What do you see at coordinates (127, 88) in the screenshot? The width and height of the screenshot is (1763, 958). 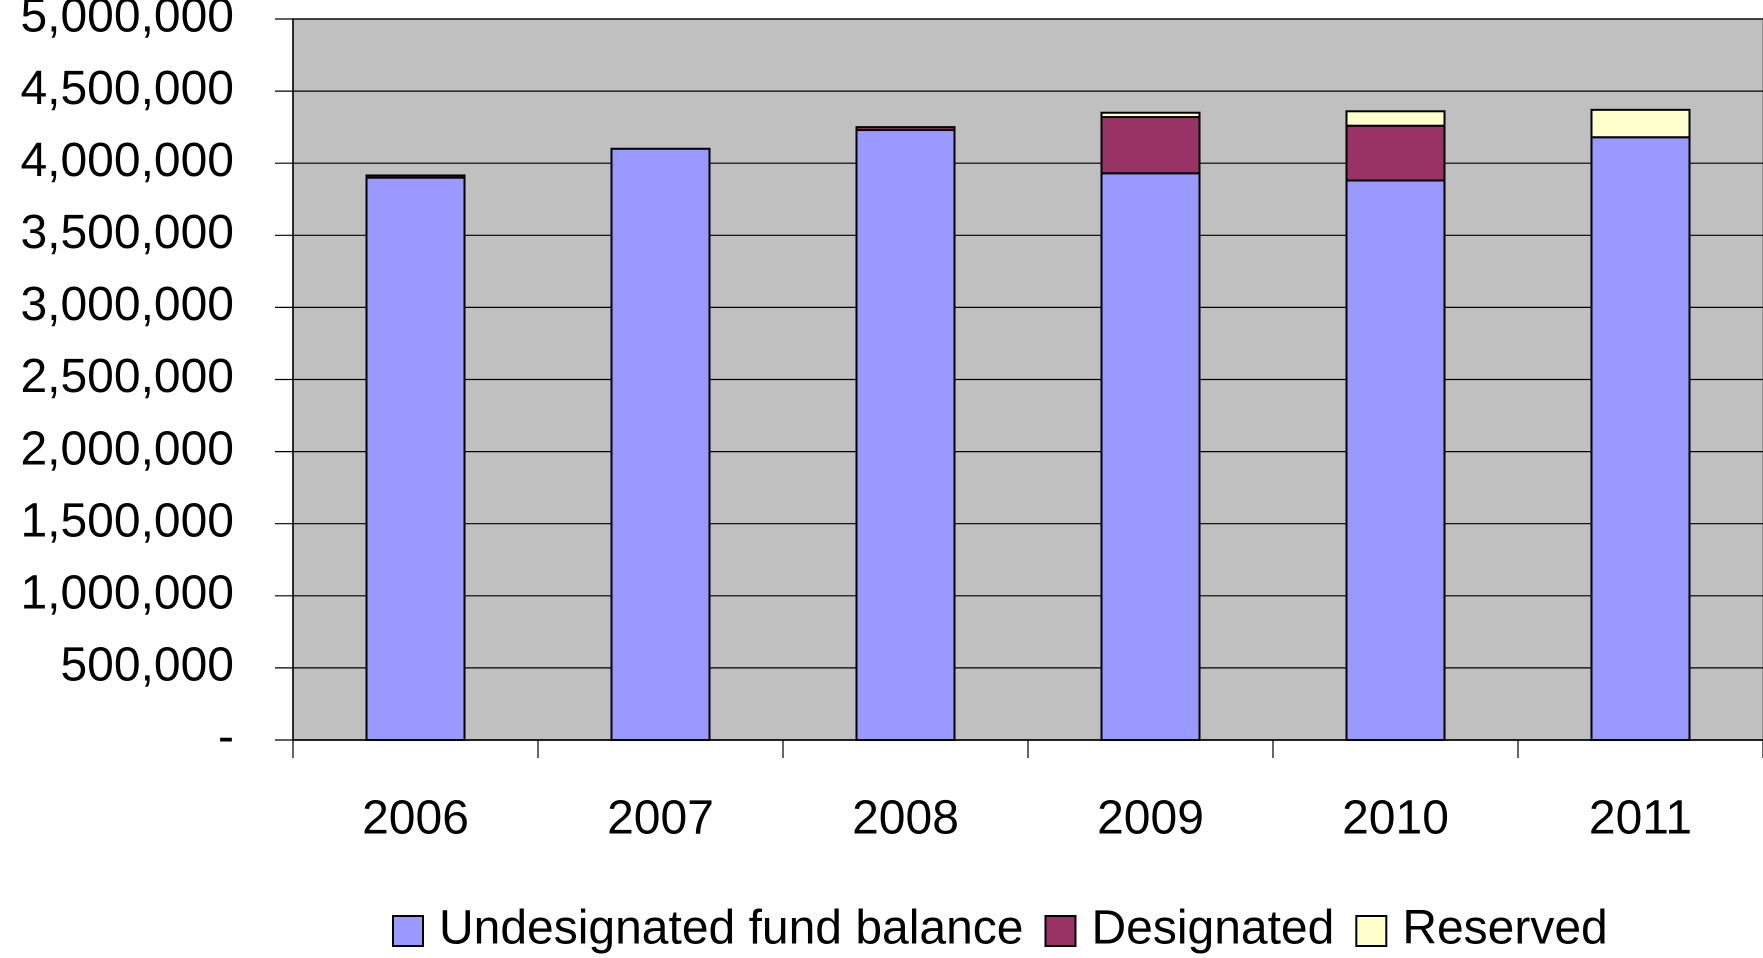 I see `y-tick-label: 4,500,000` at bounding box center [127, 88].